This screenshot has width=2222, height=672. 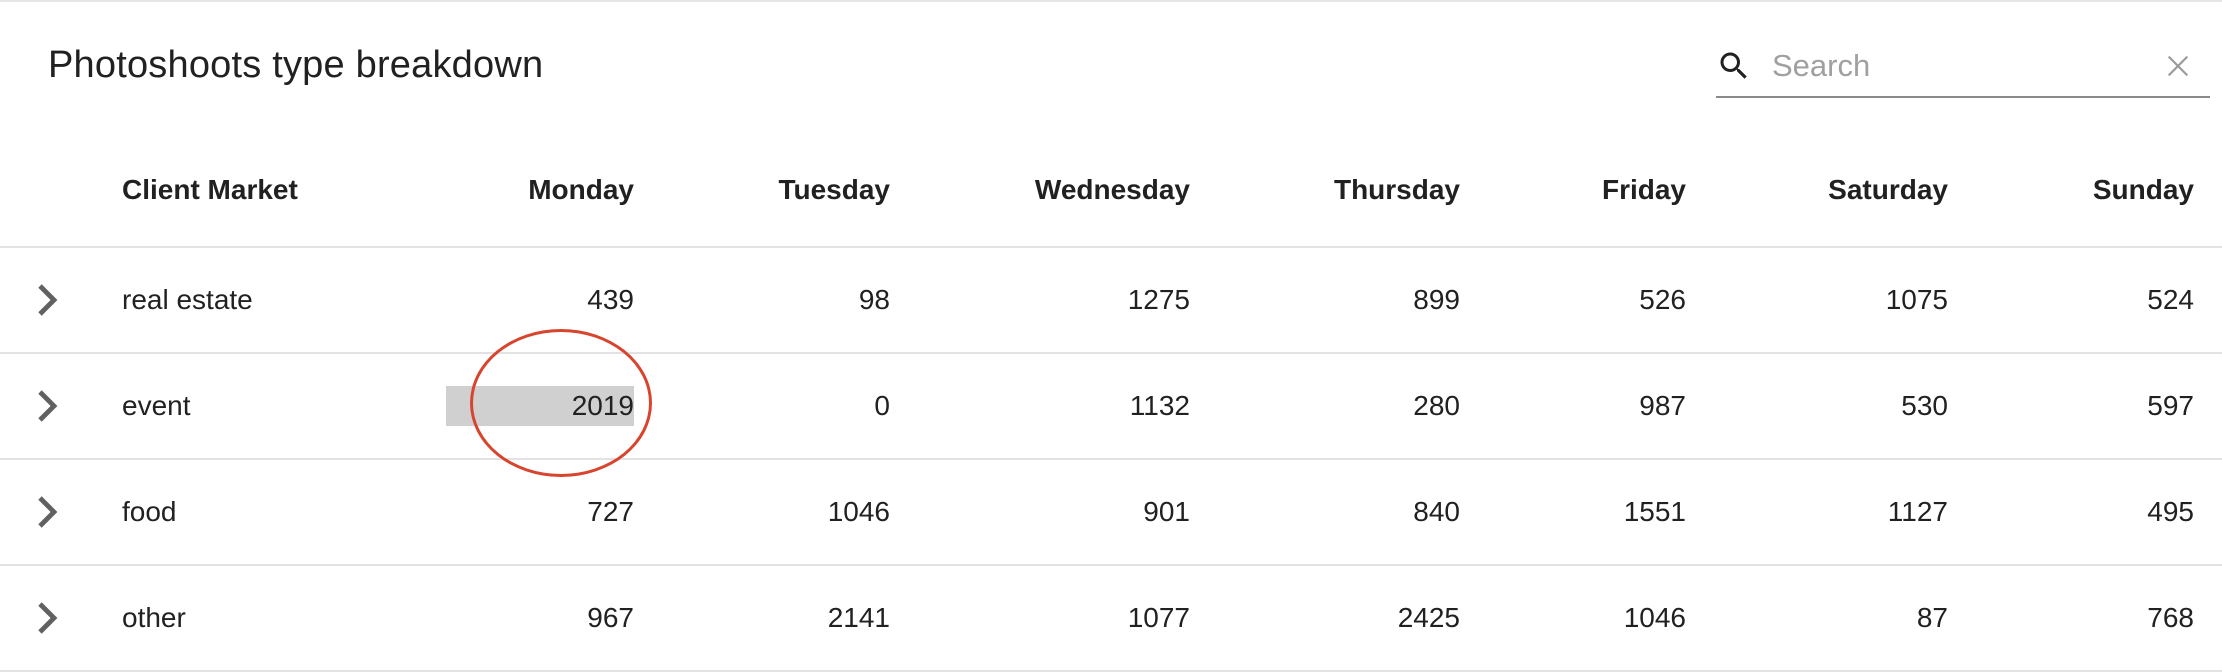 What do you see at coordinates (2143, 189) in the screenshot?
I see `column-header-sunday: Sunday` at bounding box center [2143, 189].